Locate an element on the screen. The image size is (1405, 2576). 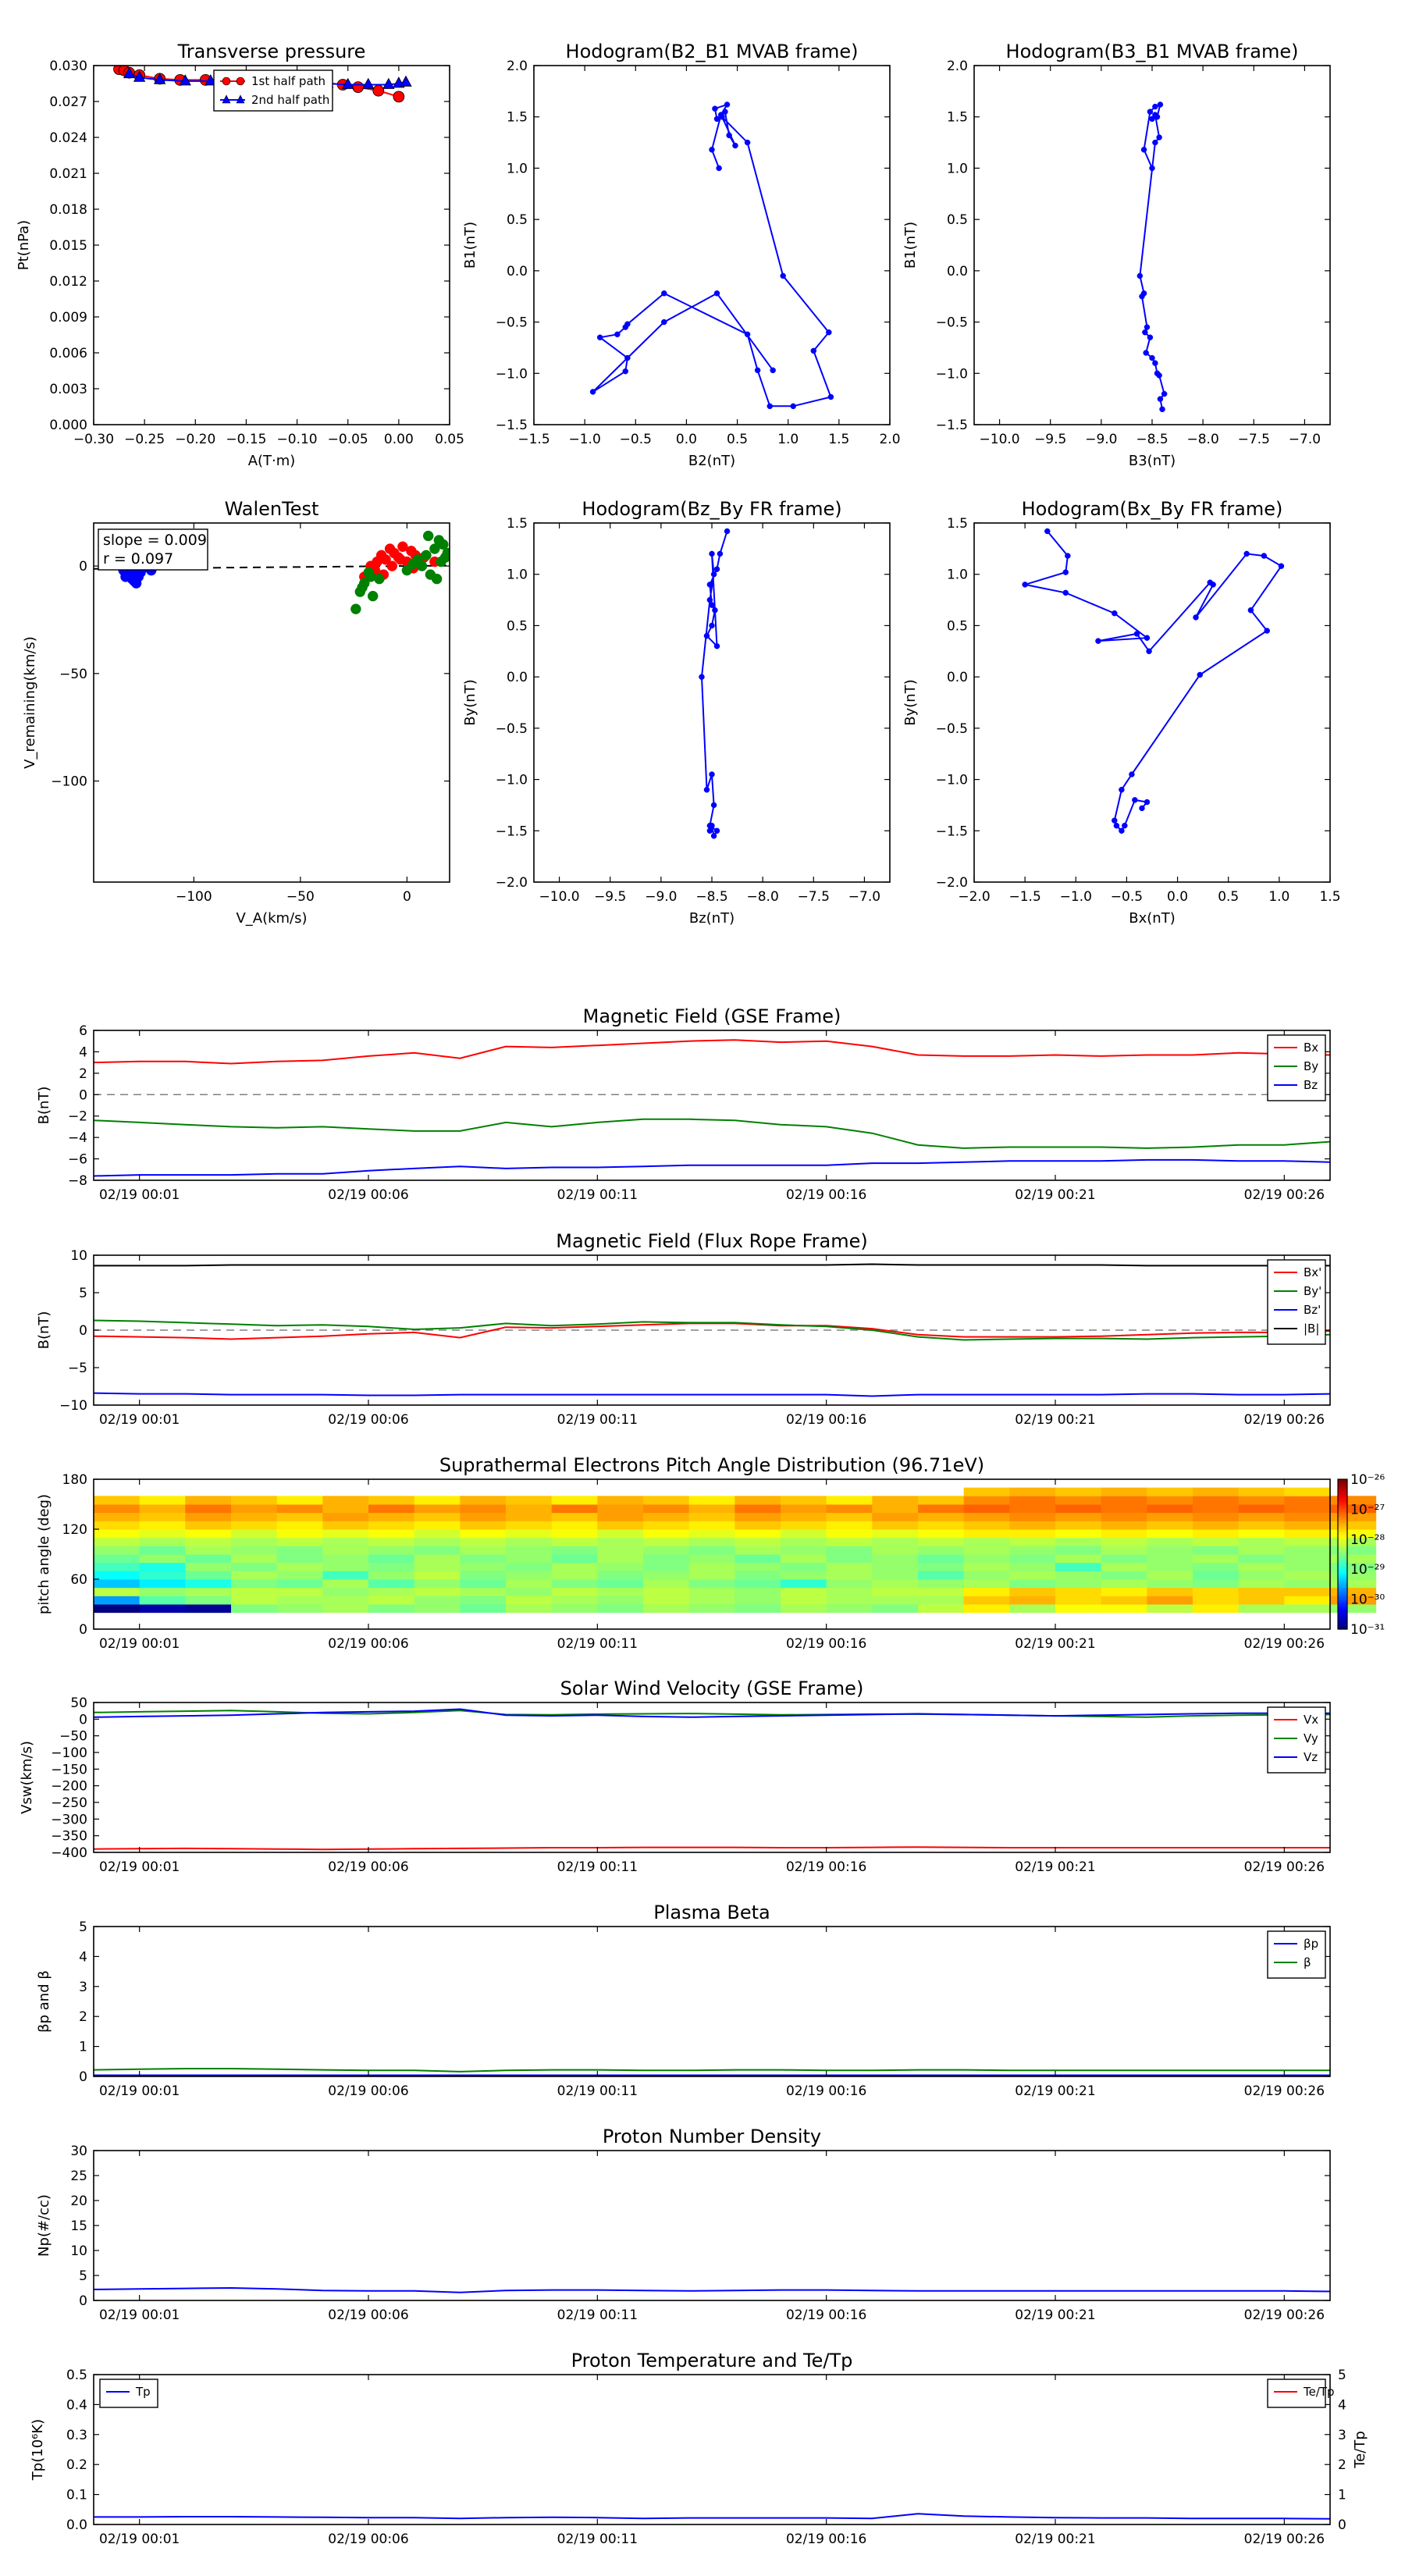
time-tick-label: 02/19 00:06 is located at coordinates (368, 1195).